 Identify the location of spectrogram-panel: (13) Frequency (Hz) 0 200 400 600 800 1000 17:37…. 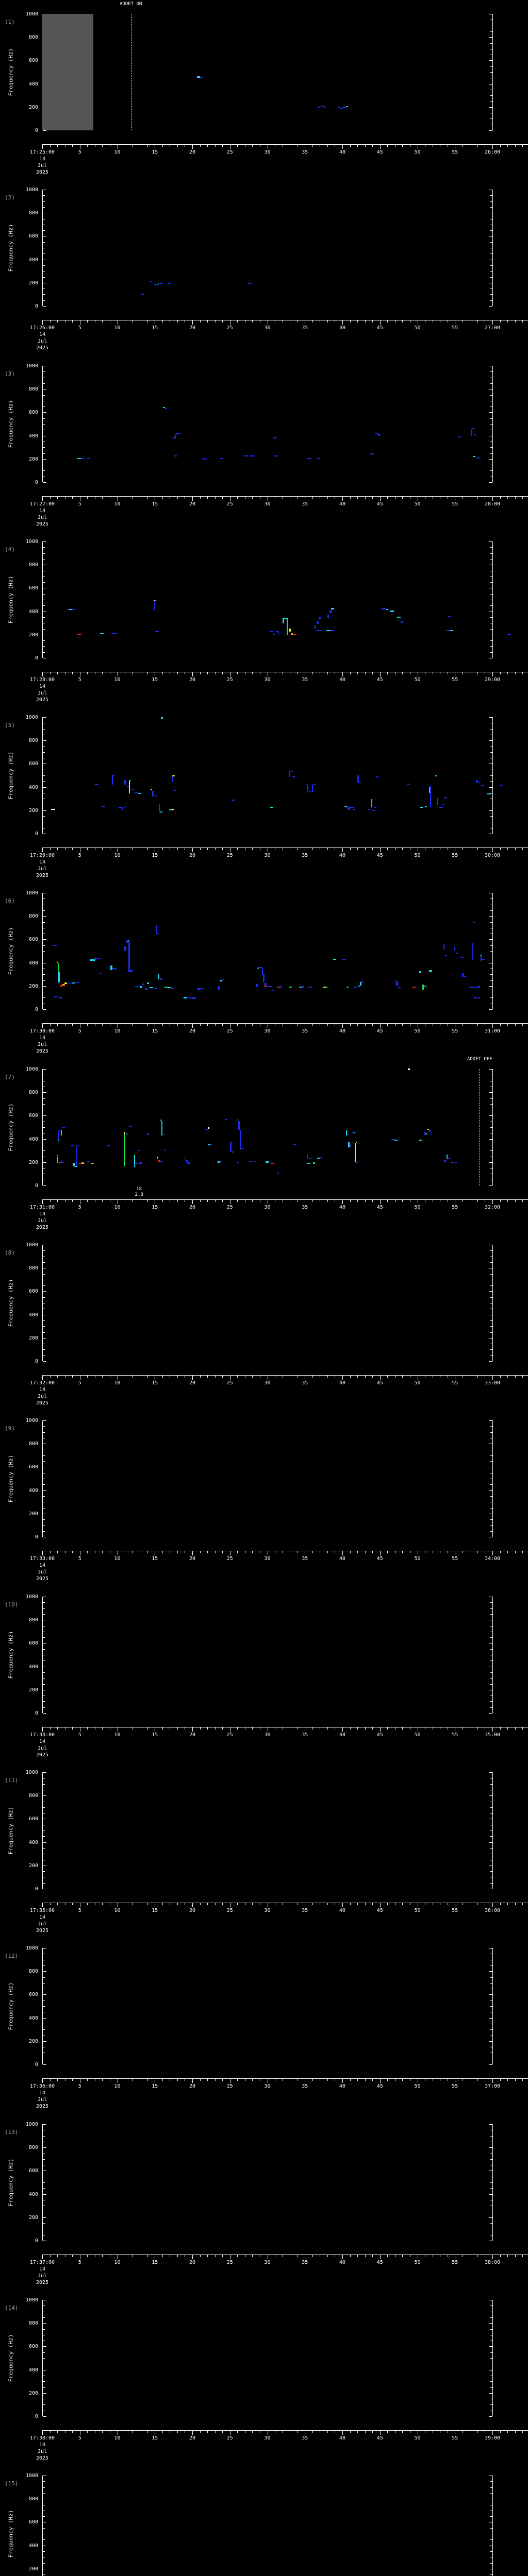
(264, 2198).